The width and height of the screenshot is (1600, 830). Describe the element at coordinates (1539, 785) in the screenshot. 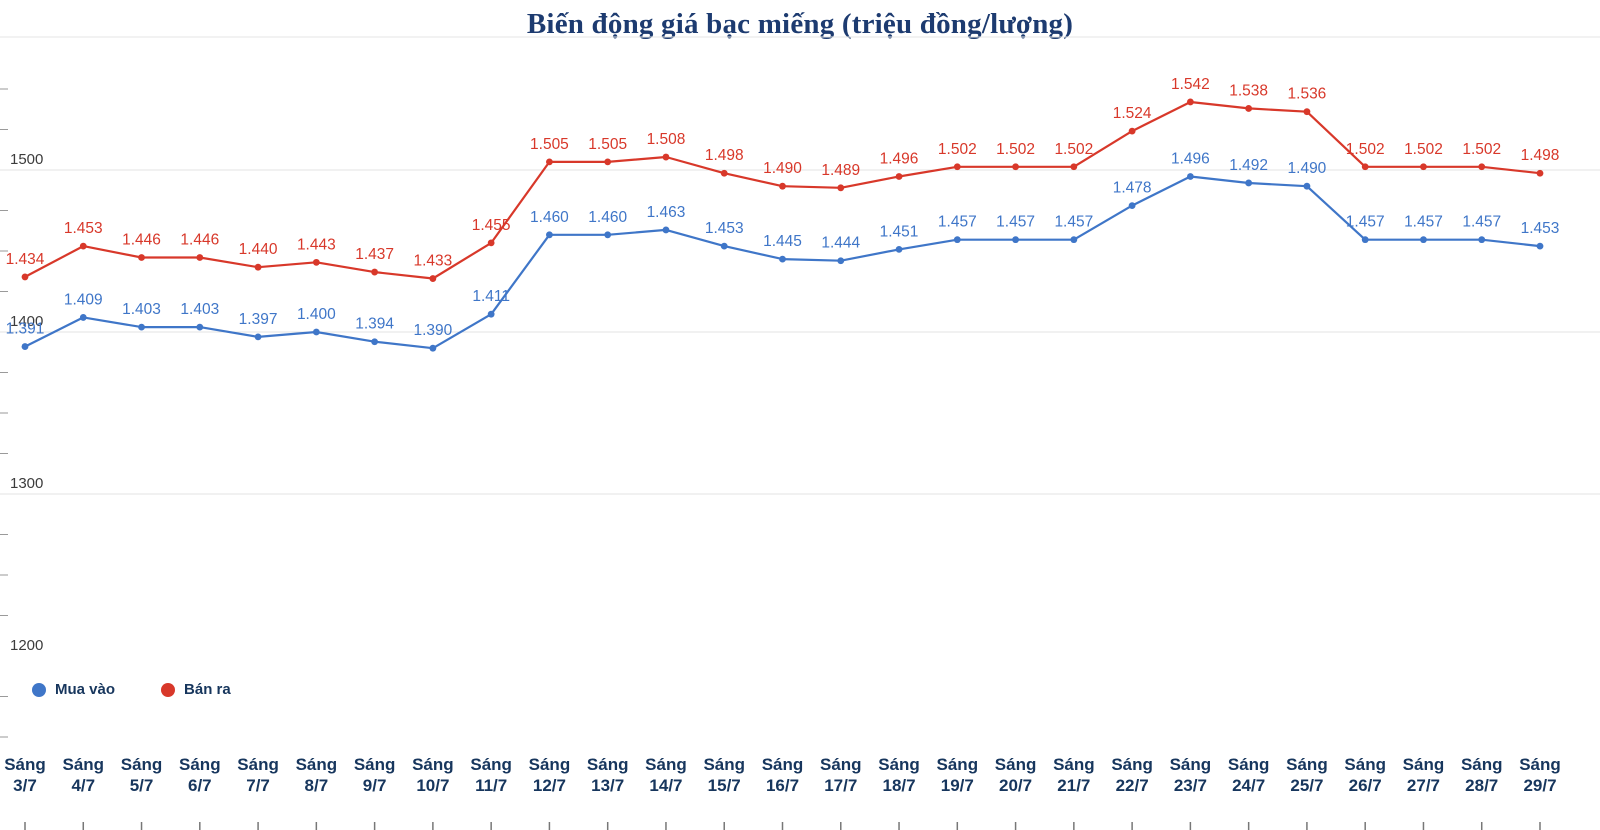

I see `x-tick-label-date: 29/7` at that location.